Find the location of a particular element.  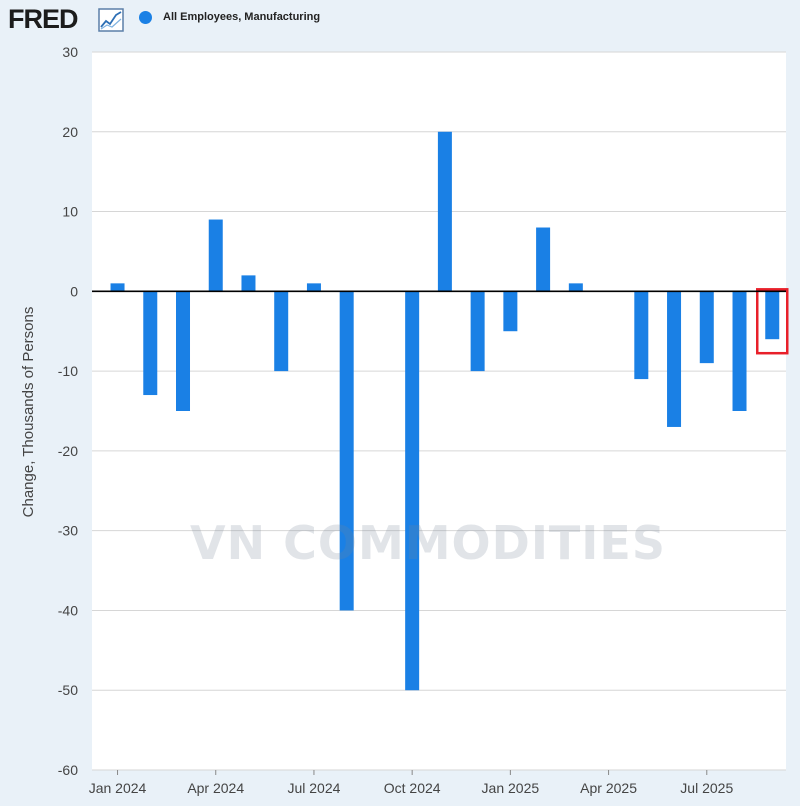

x-tick-label: Apr 2024 is located at coordinates (215, 788).